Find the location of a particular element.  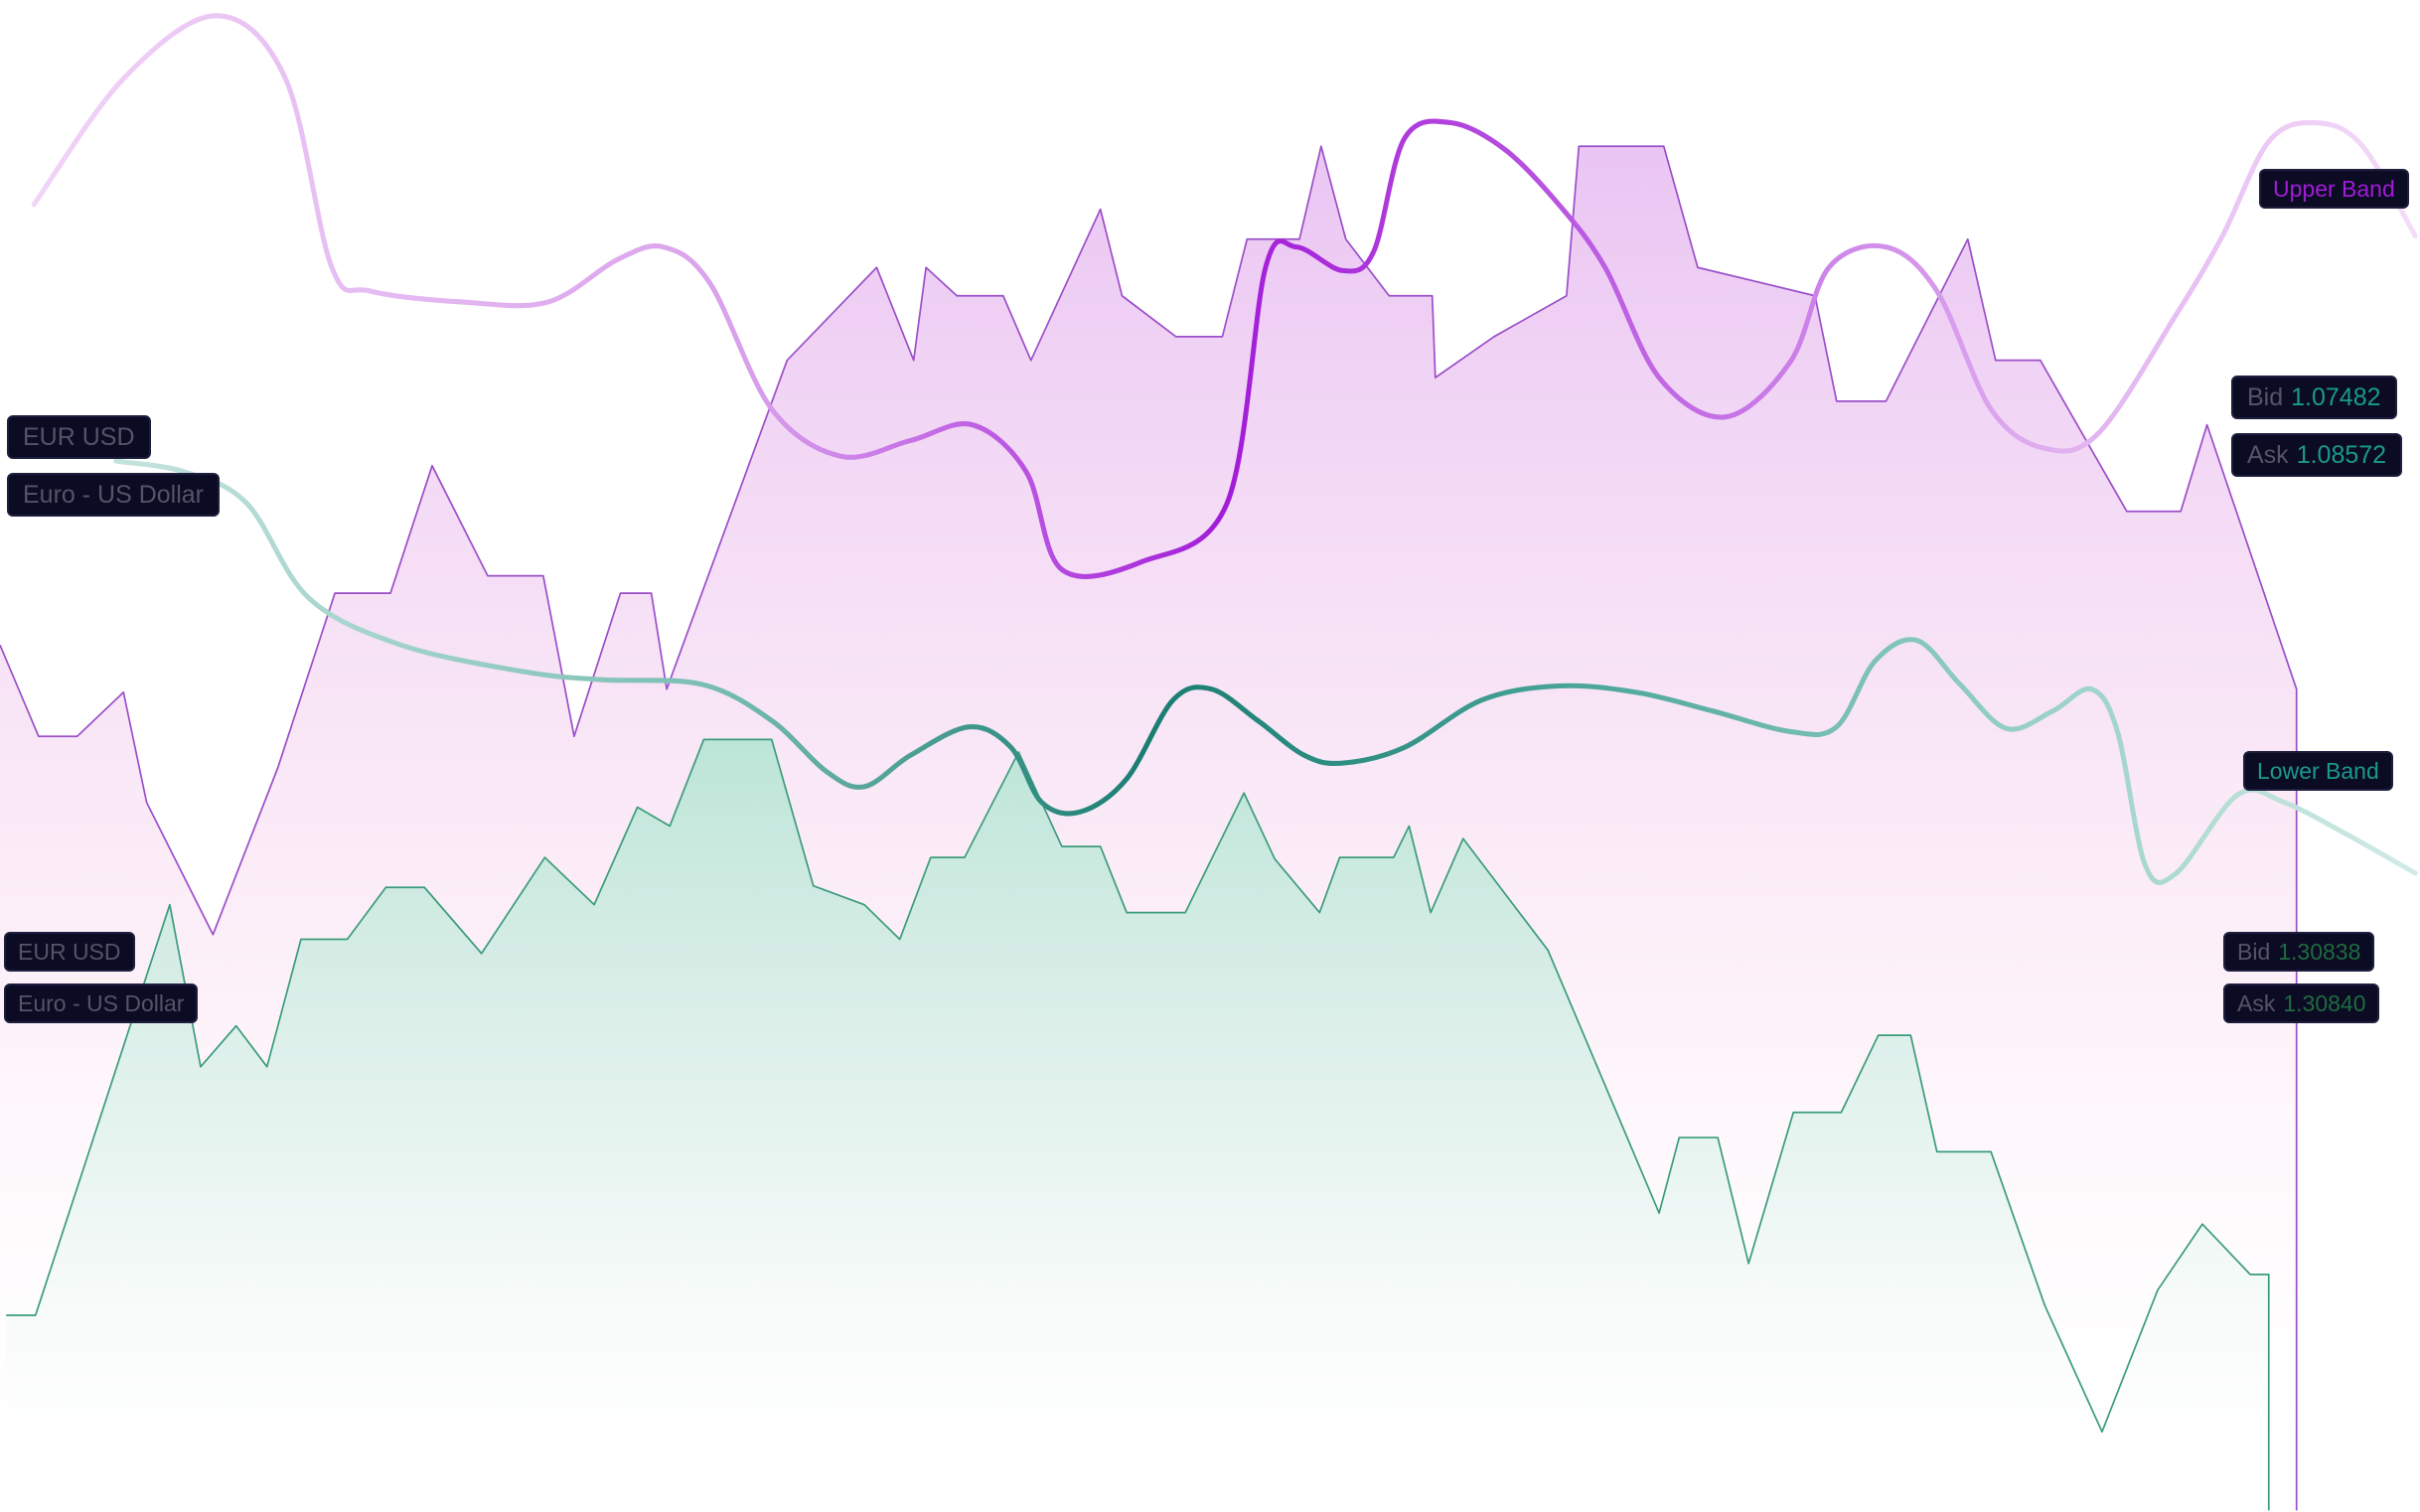

bottom-bid-value: 1.30838 is located at coordinates (2319, 952).